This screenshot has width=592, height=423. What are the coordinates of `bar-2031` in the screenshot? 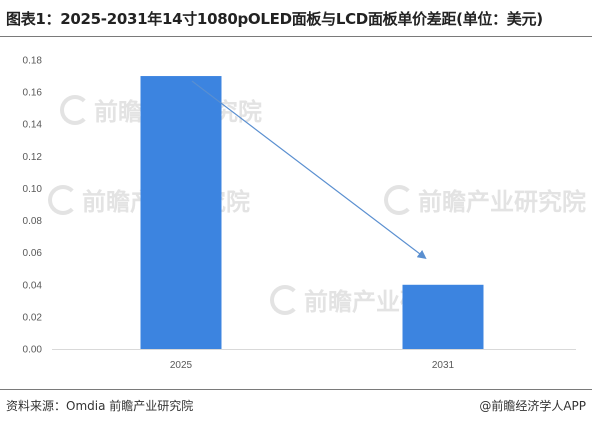 It's located at (443, 316).